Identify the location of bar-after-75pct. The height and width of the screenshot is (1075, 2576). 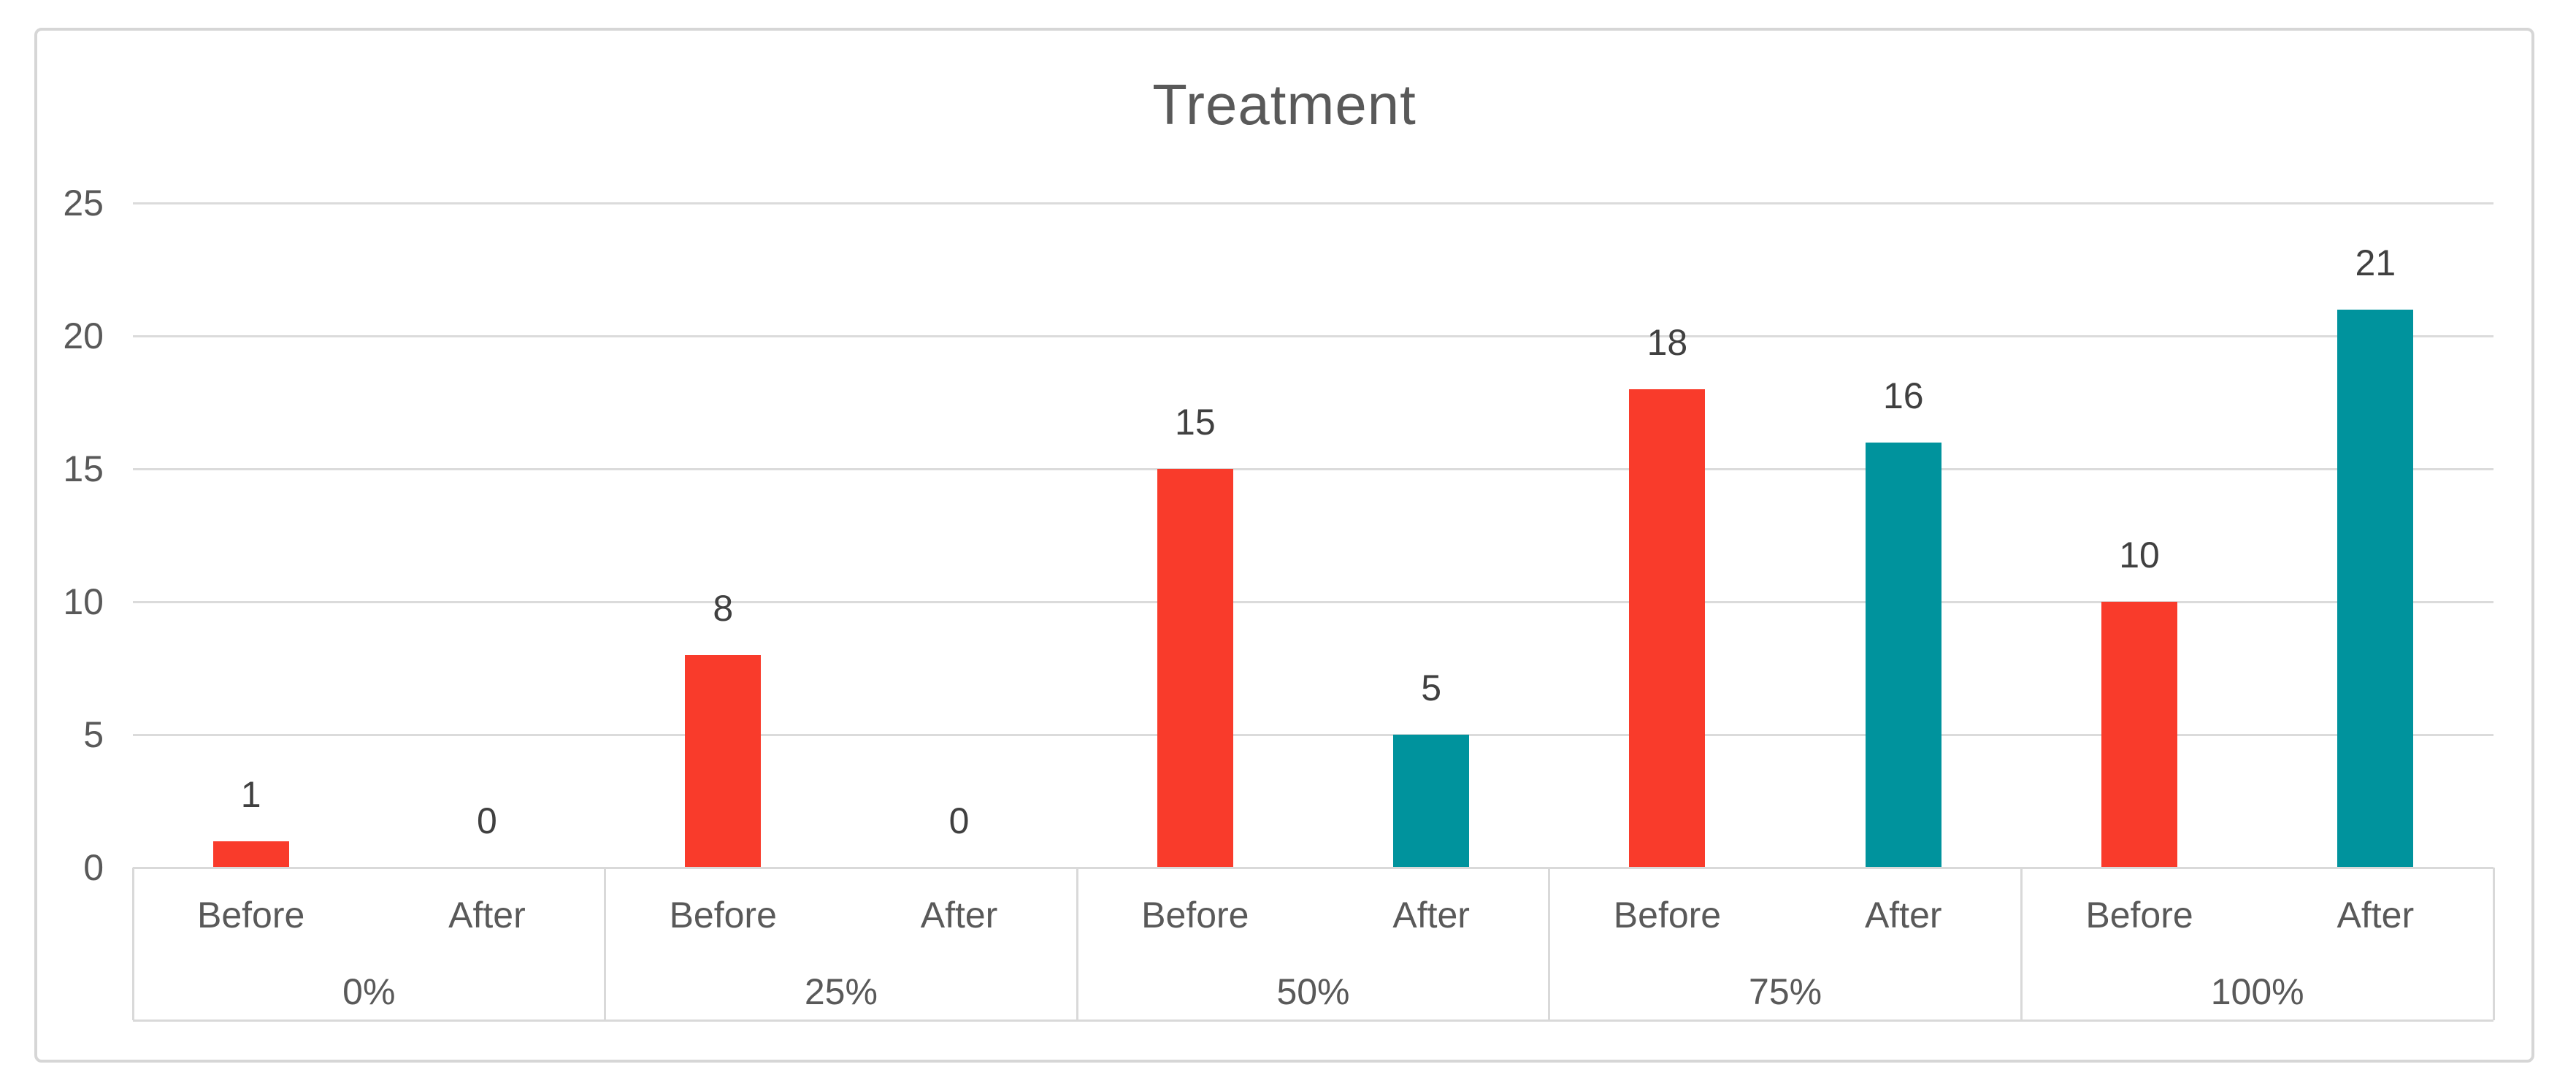
(1903, 655).